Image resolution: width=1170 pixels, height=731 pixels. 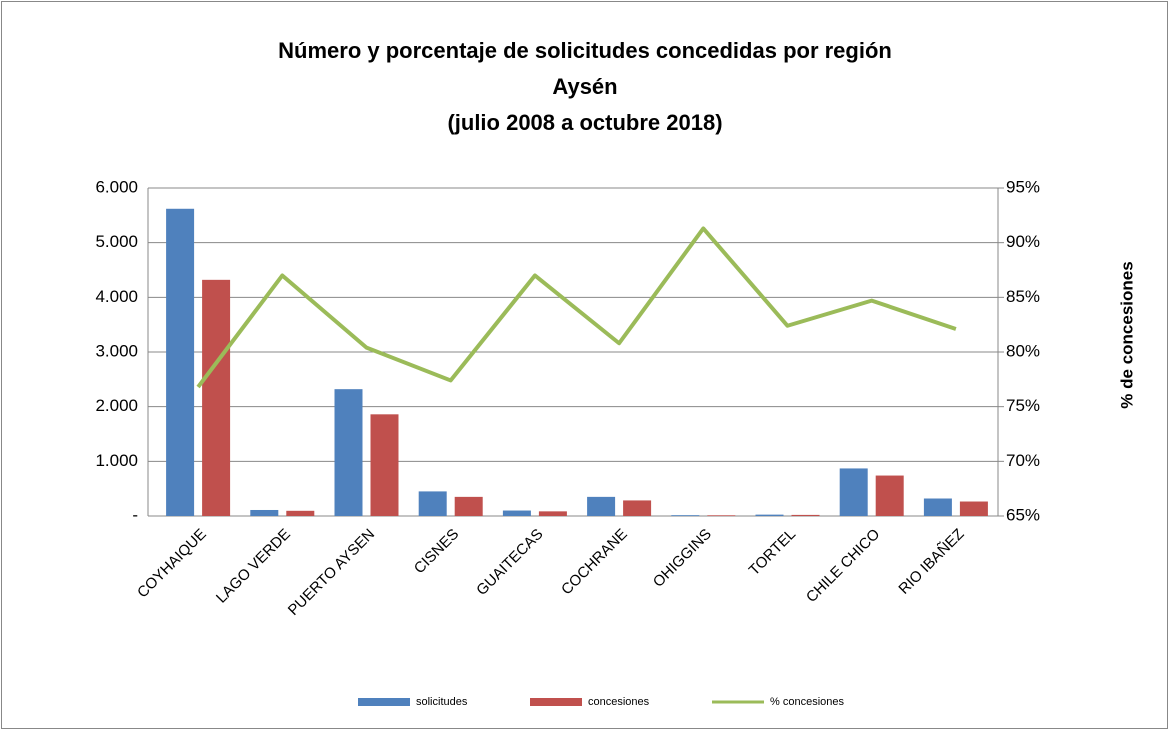 I want to click on y2-tick-label: 80%, so click(x=1023, y=350).